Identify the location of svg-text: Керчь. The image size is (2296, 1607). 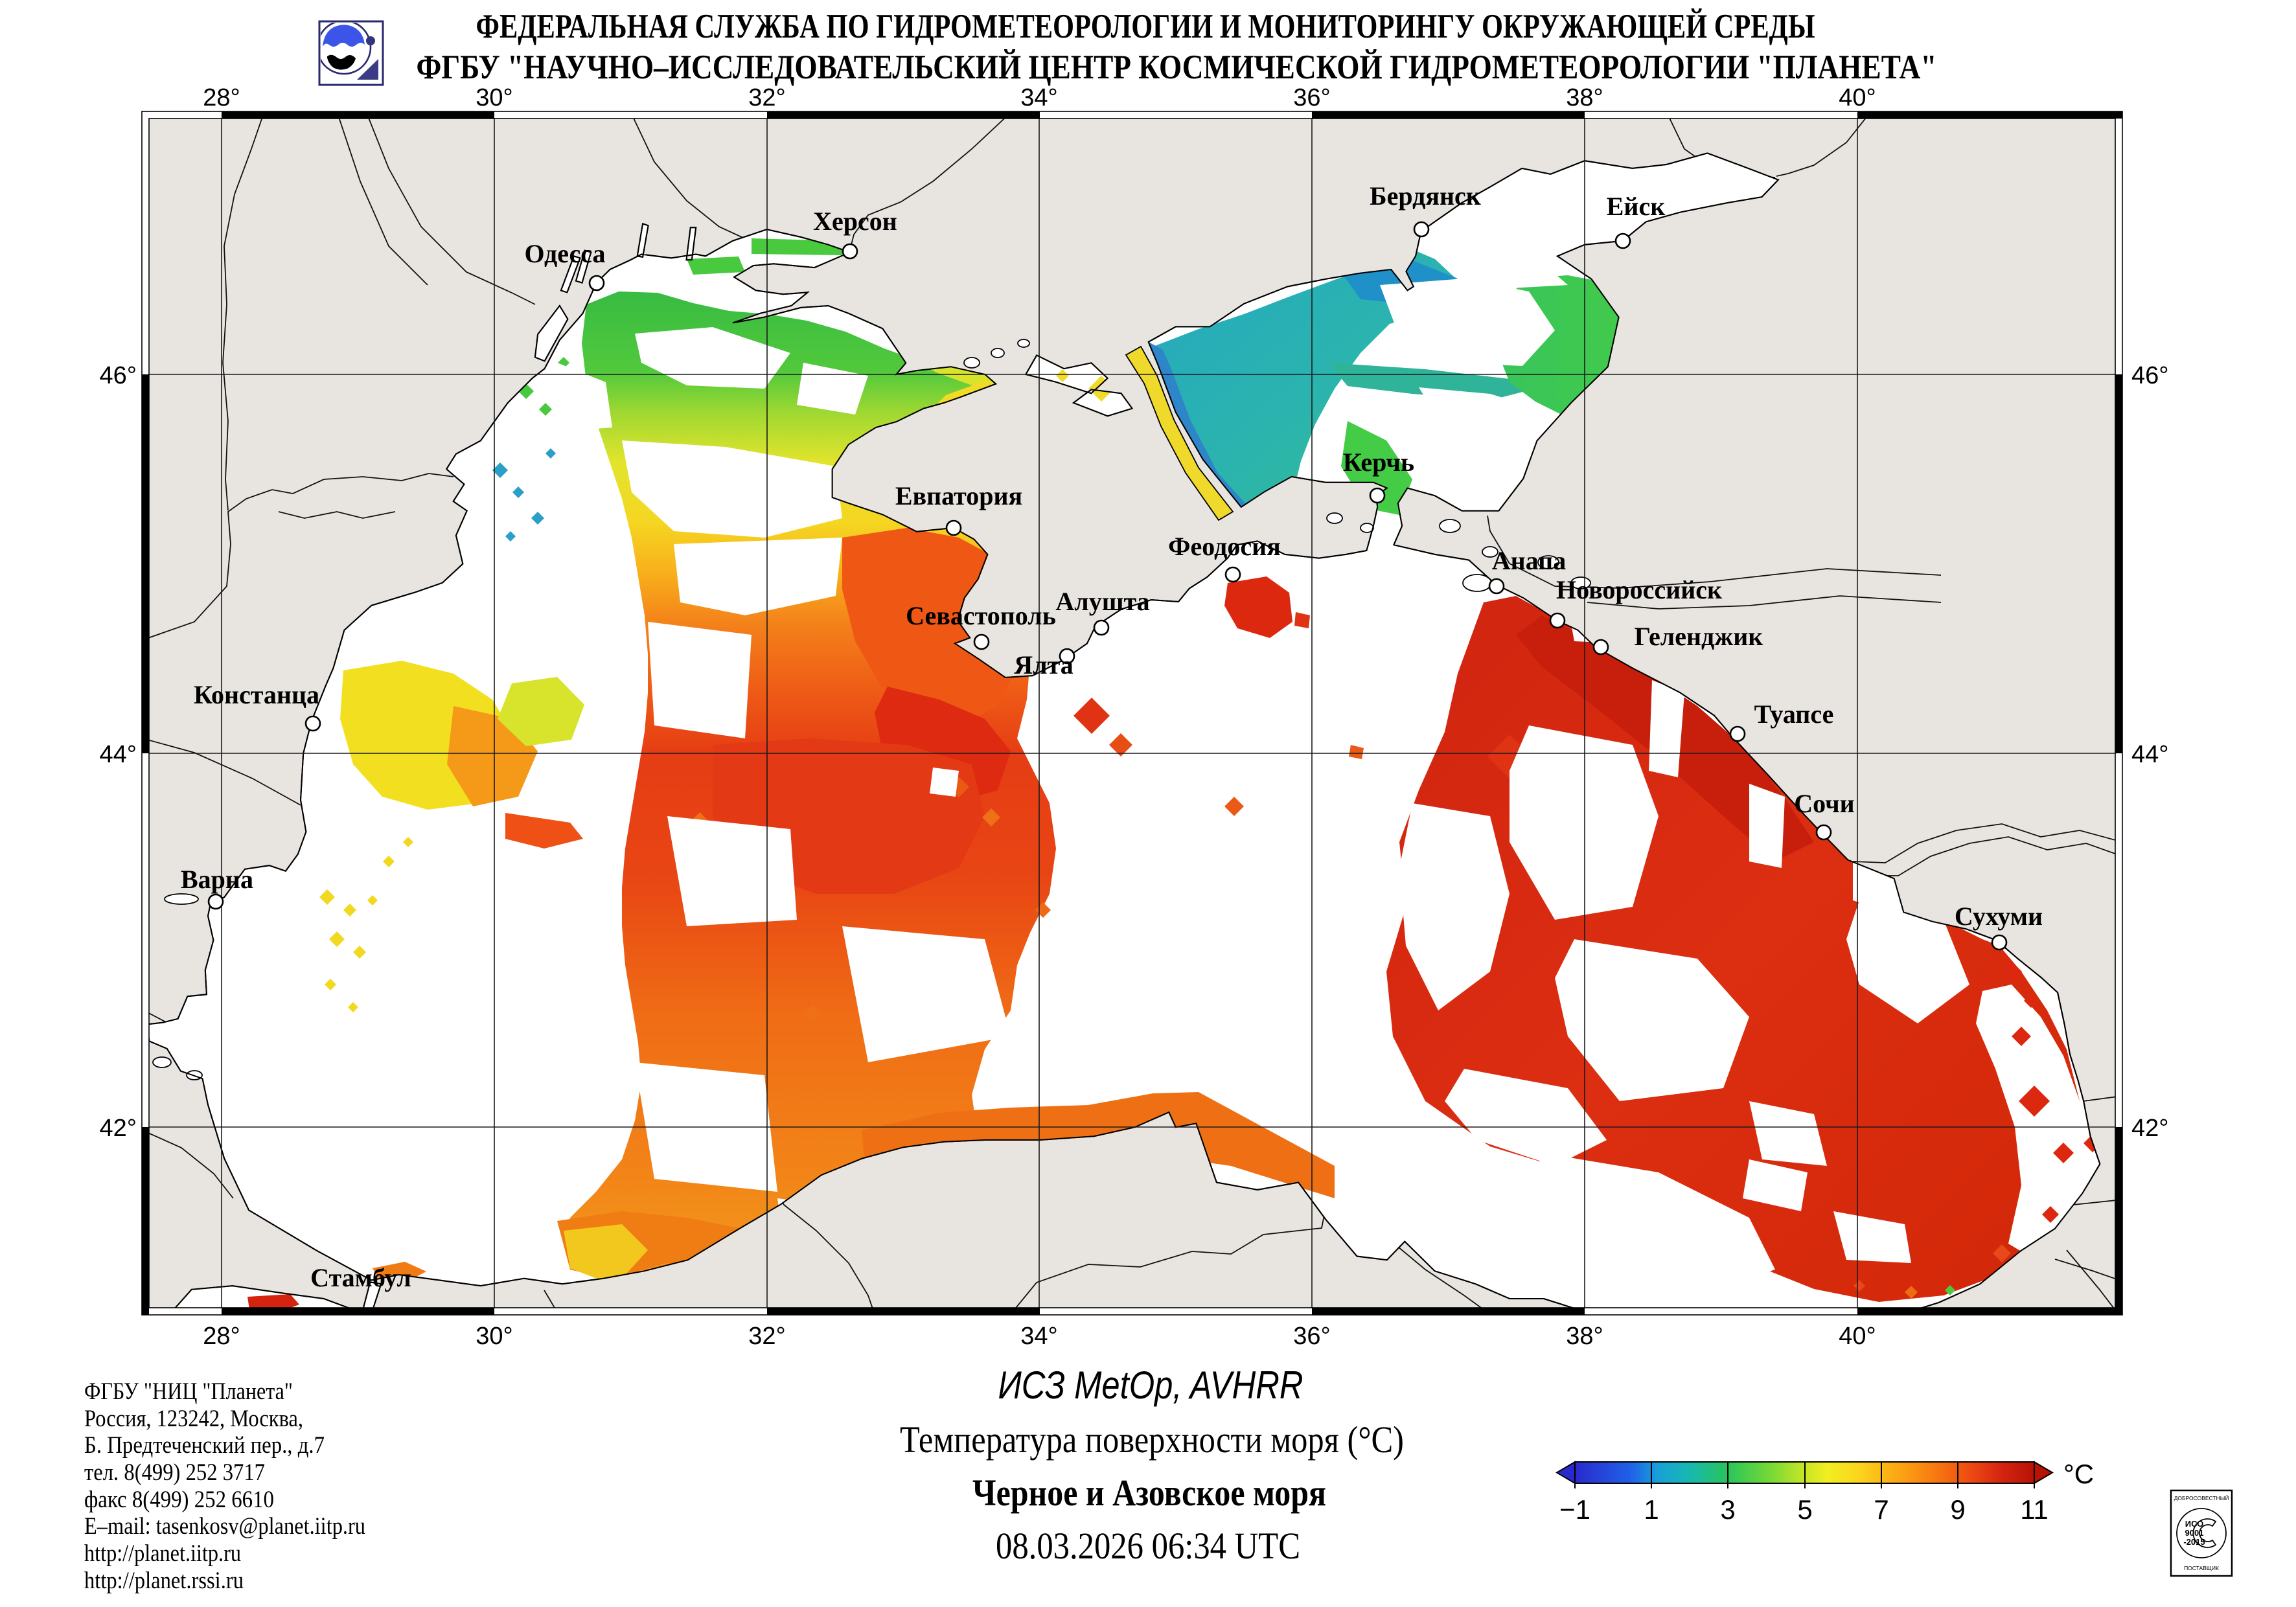
(1378, 462).